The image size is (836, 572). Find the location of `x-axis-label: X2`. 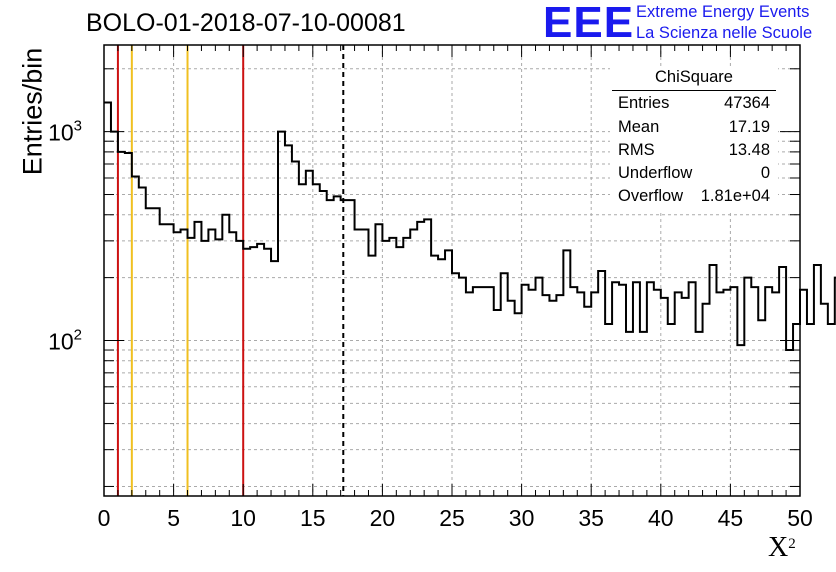

x-axis-label: X2 is located at coordinates (782, 548).